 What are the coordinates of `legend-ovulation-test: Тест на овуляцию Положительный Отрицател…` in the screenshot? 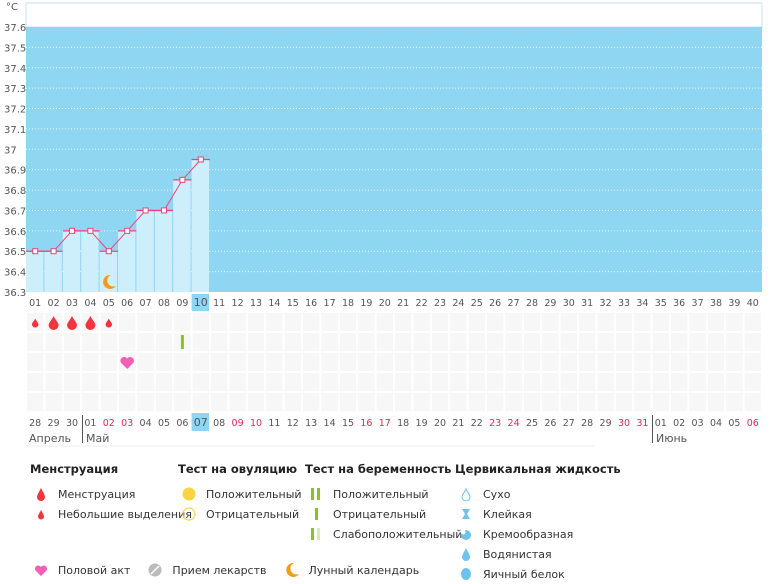 It's located at (240, 493).